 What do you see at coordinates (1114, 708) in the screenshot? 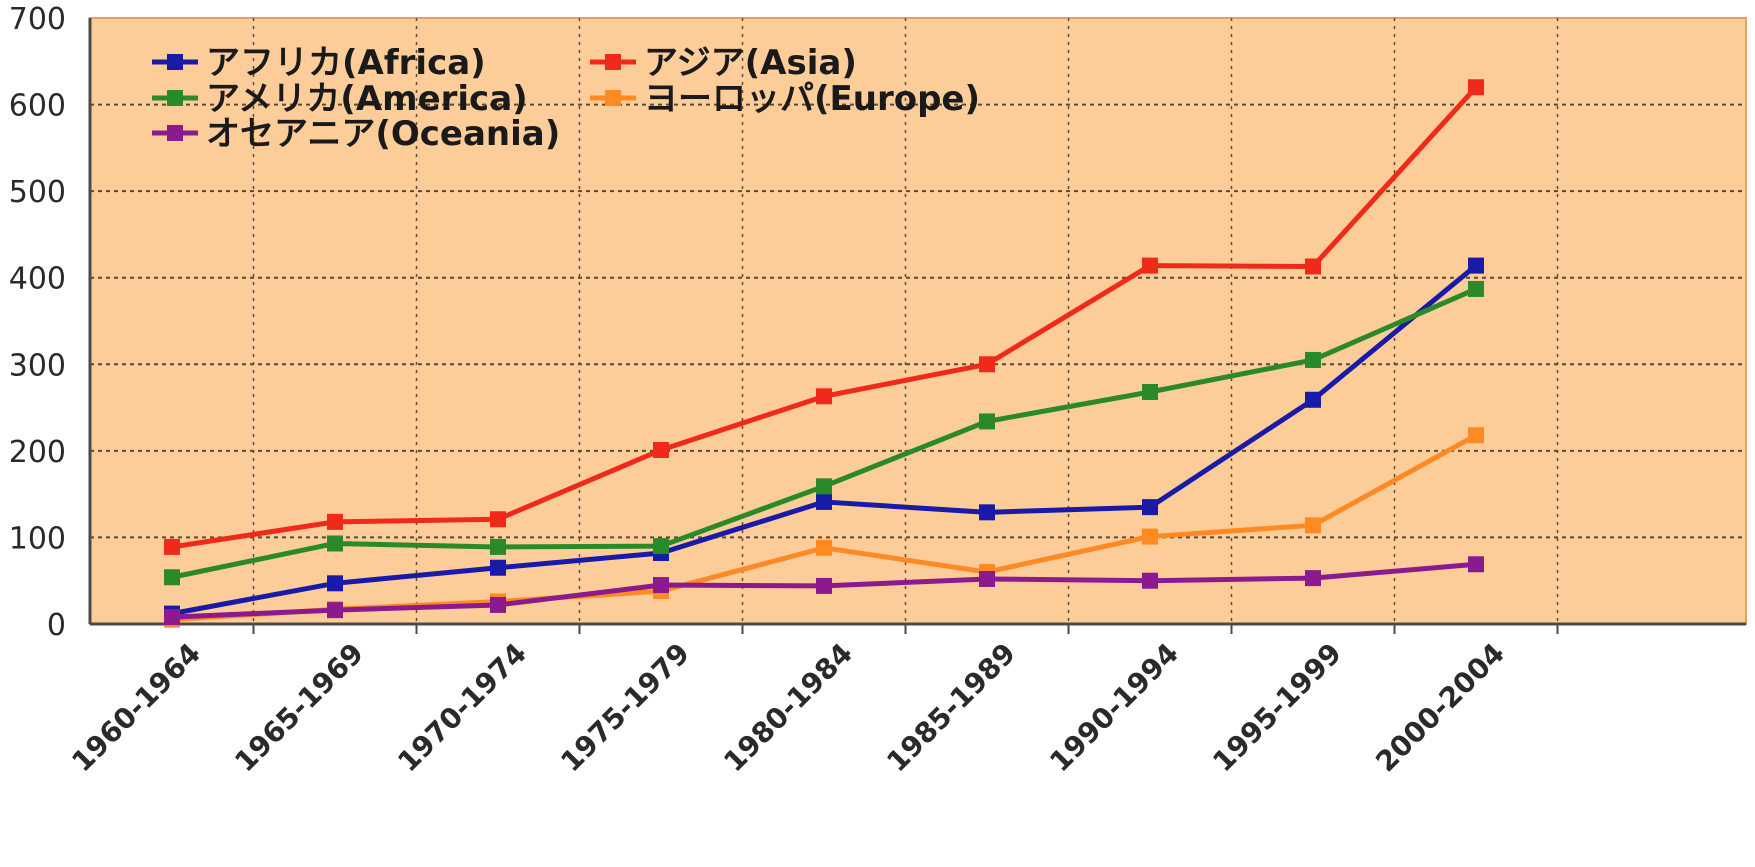
I see `x-tick-label: 1990-1994` at bounding box center [1114, 708].